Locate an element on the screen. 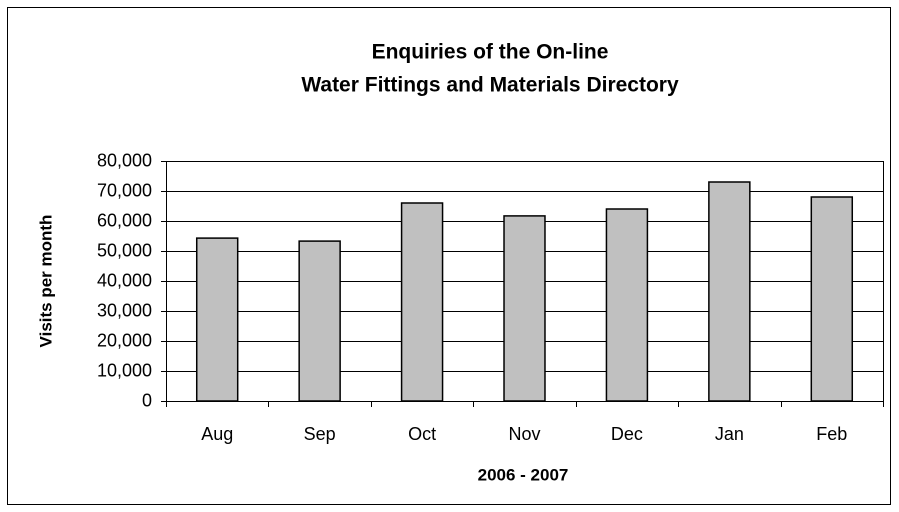 The image size is (899, 512). x-tick-label: Oct is located at coordinates (422, 434).